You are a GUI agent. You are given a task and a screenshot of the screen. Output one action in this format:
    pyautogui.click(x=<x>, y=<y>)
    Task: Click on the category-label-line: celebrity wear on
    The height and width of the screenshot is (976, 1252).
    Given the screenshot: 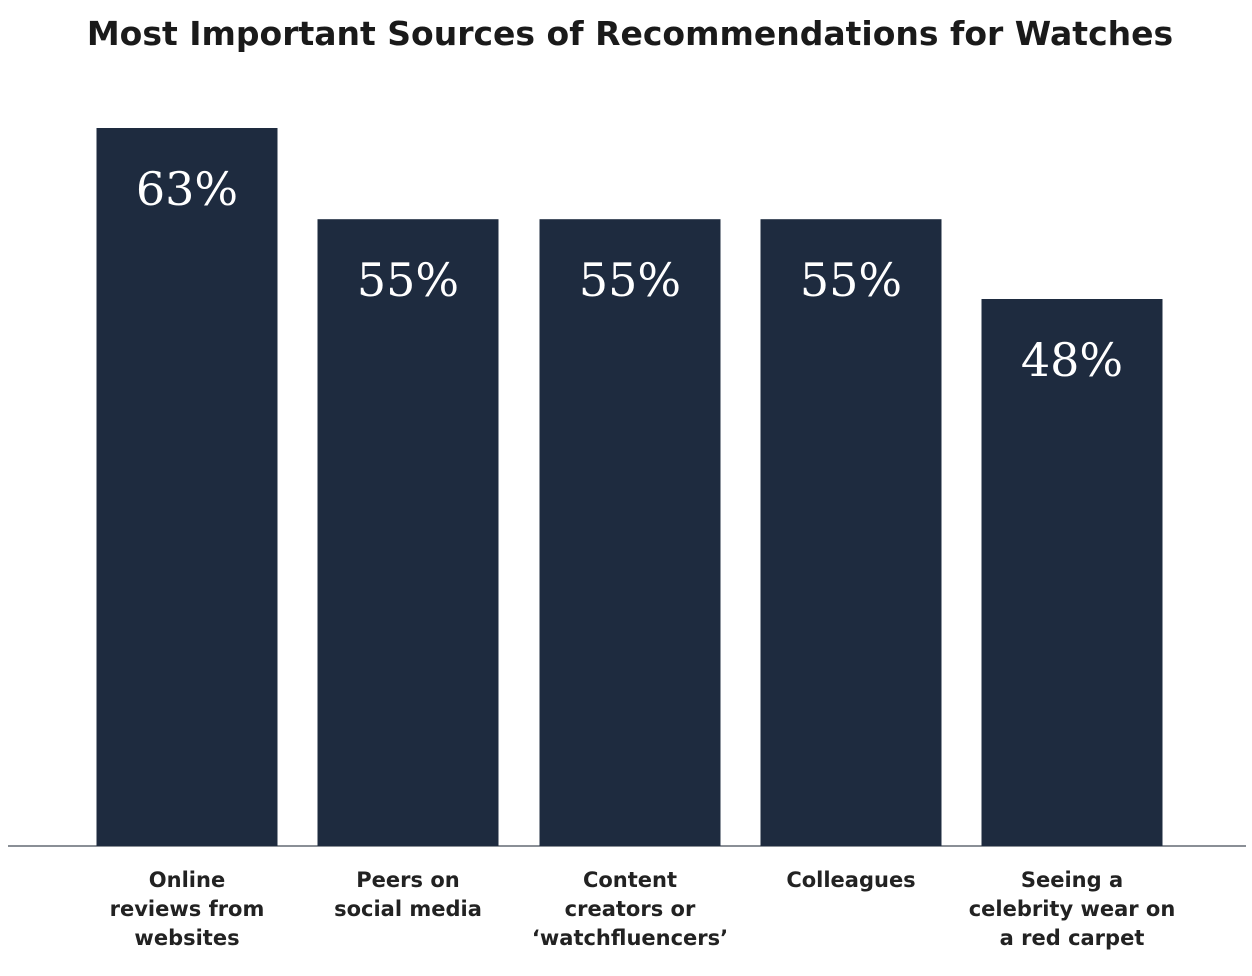 What is the action you would take?
    pyautogui.click(x=1072, y=909)
    